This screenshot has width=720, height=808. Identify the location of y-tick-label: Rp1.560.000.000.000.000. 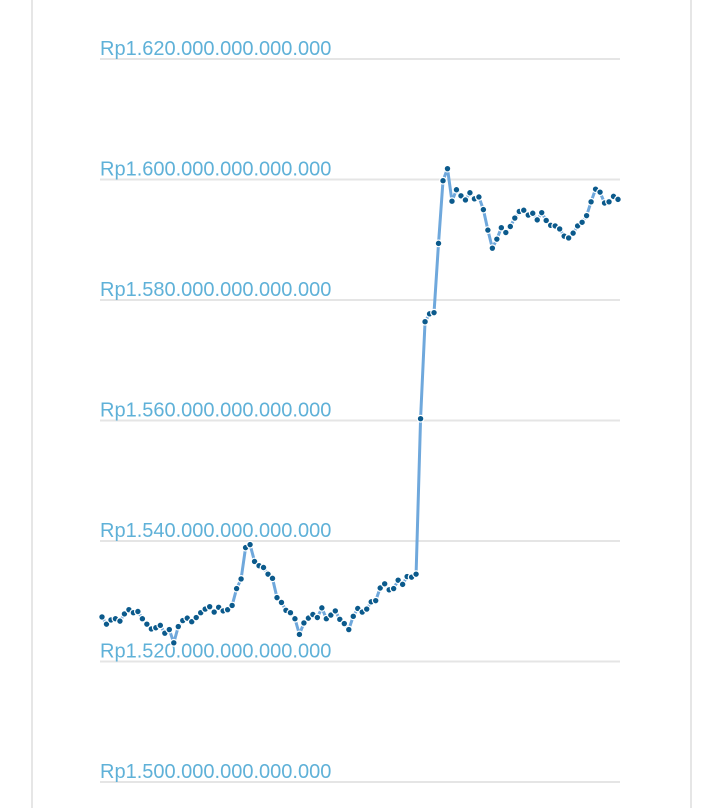
(215, 411).